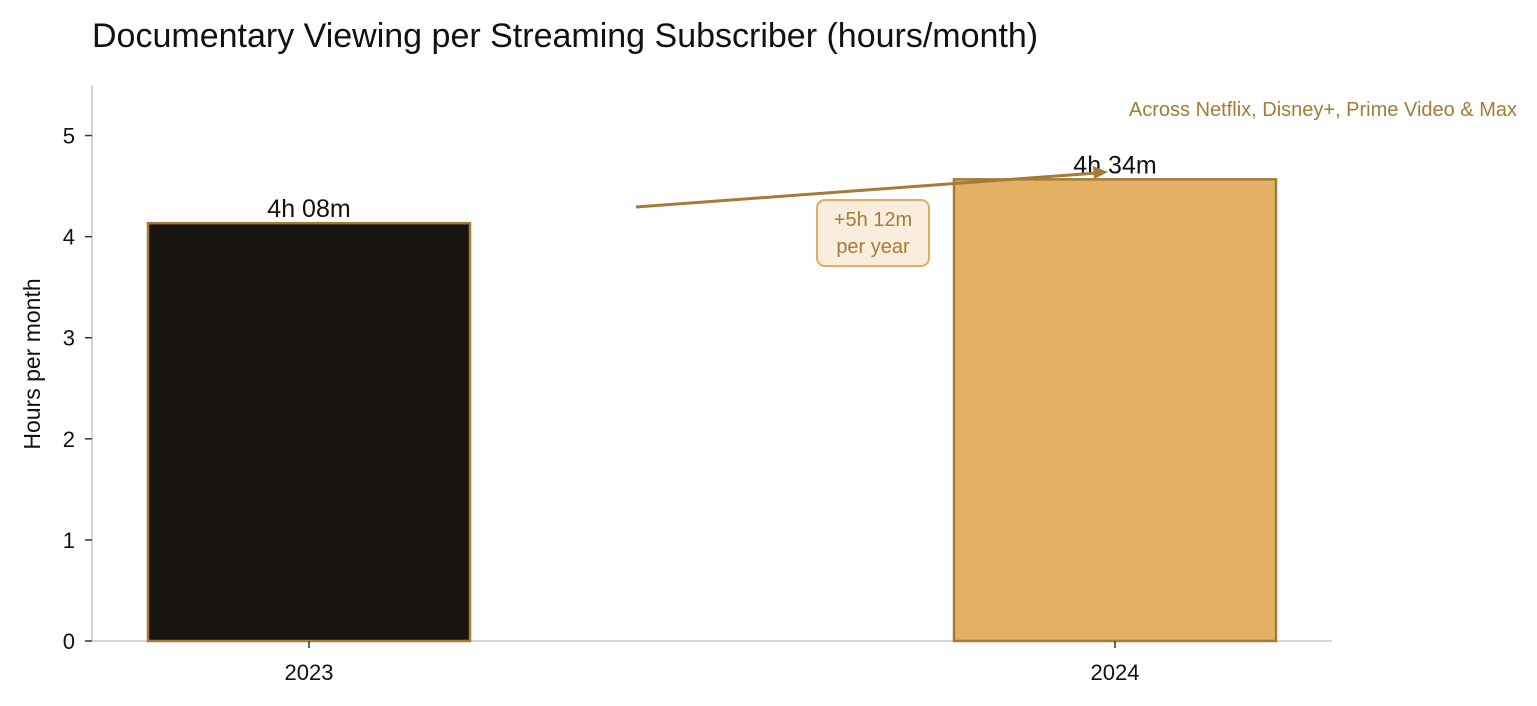 The image size is (1537, 706). Describe the element at coordinates (309, 432) in the screenshot. I see `bar-2023` at that location.